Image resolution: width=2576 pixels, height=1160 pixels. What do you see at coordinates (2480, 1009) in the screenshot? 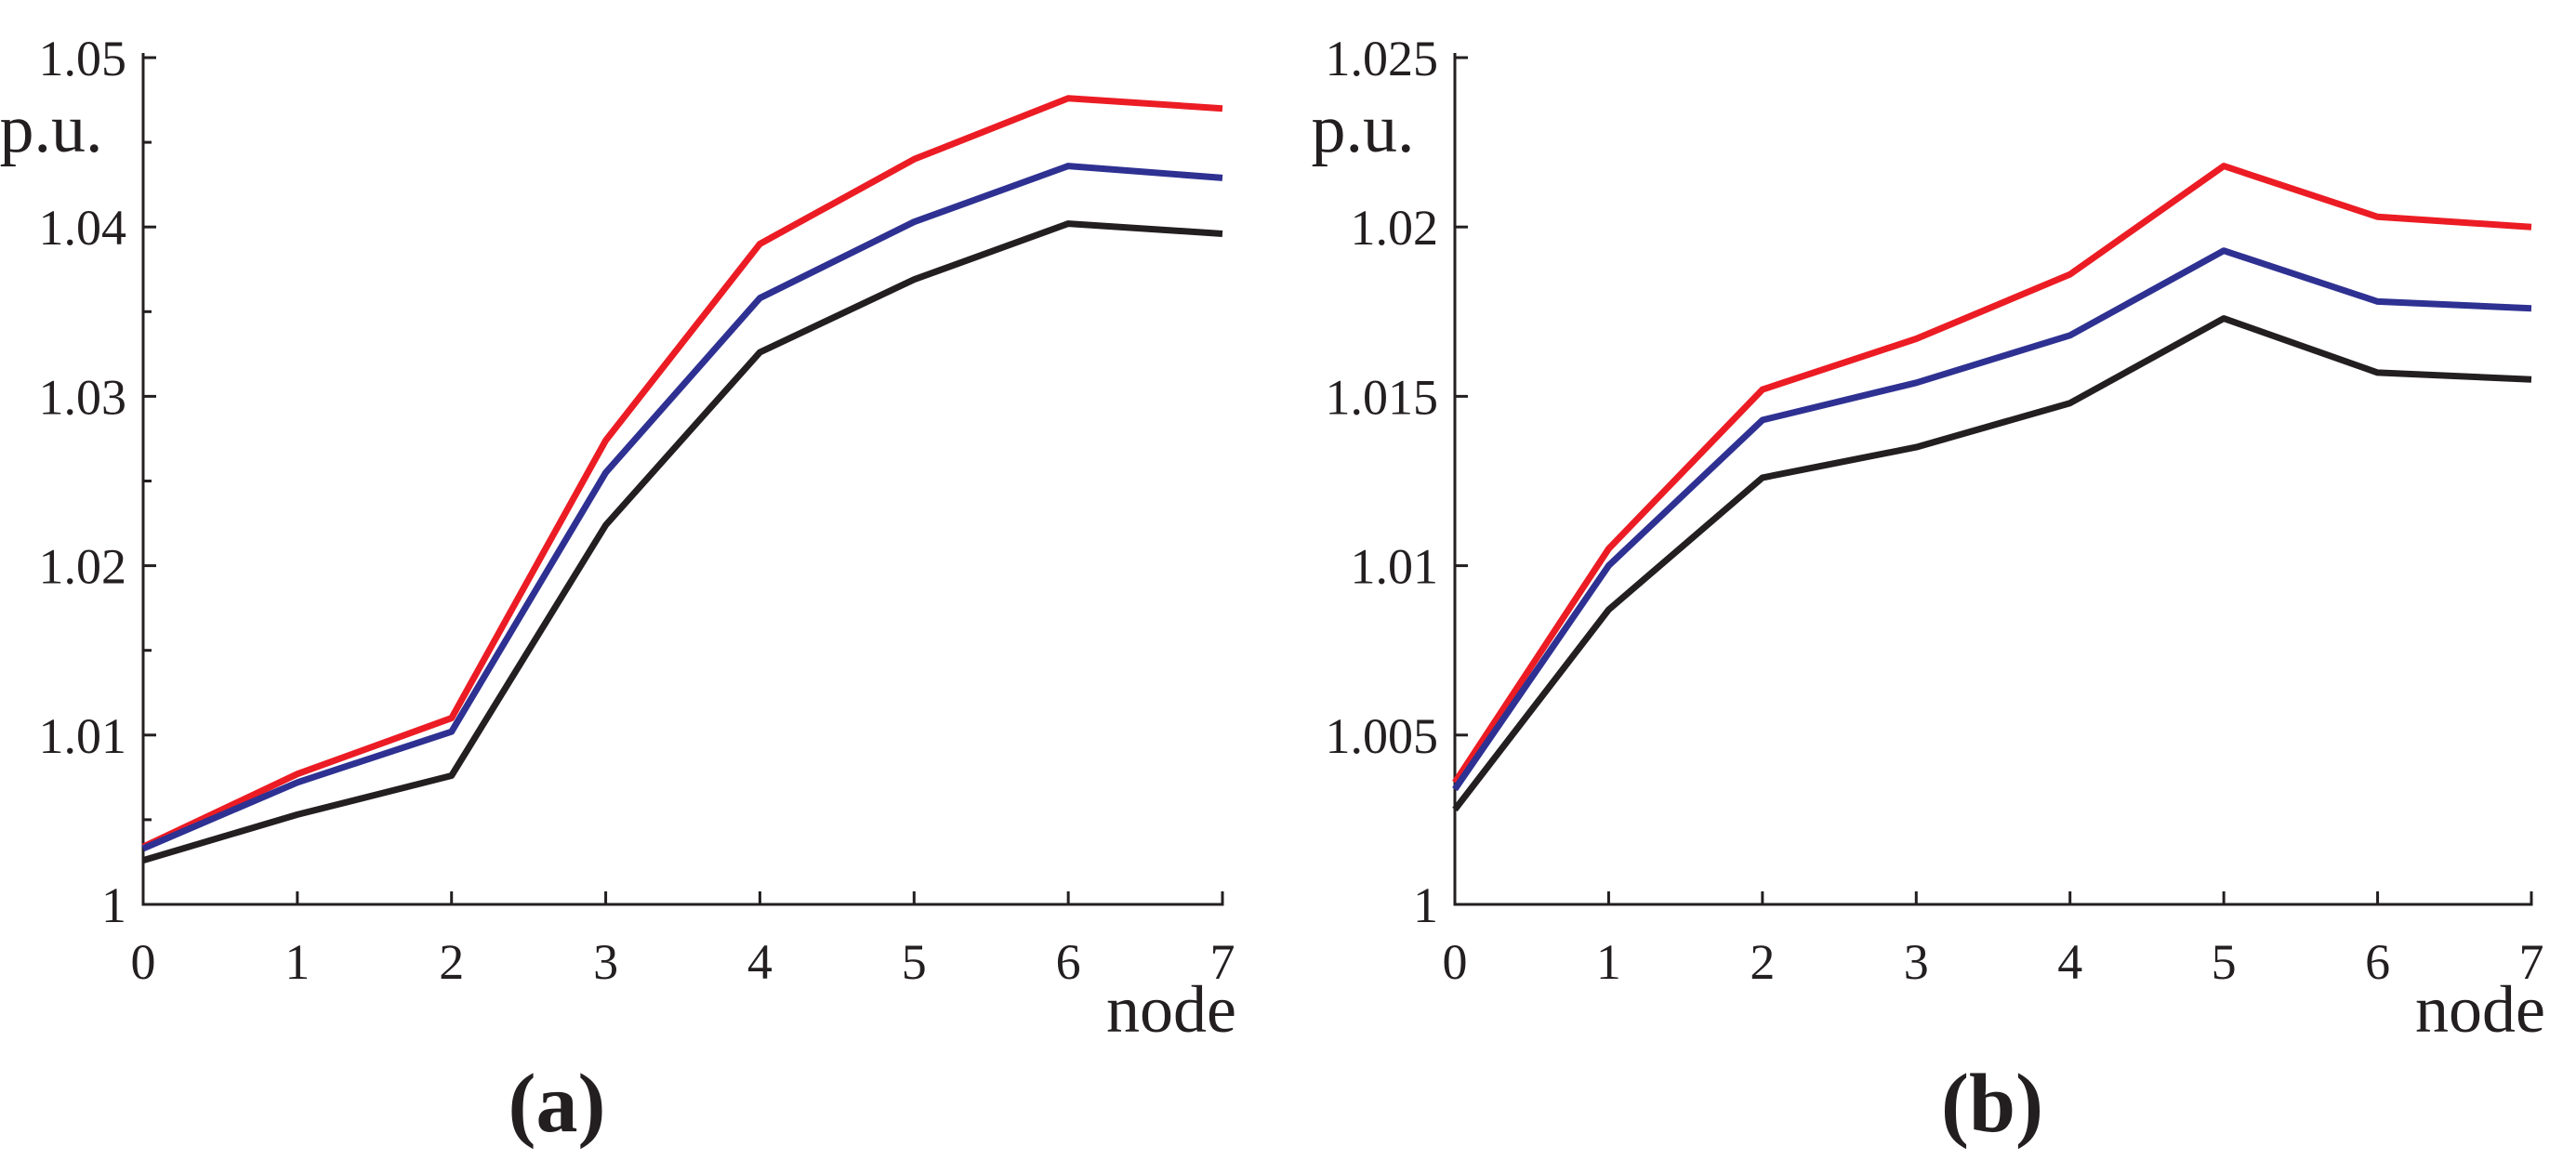
I see `chart-b-x-axis-title: node` at bounding box center [2480, 1009].